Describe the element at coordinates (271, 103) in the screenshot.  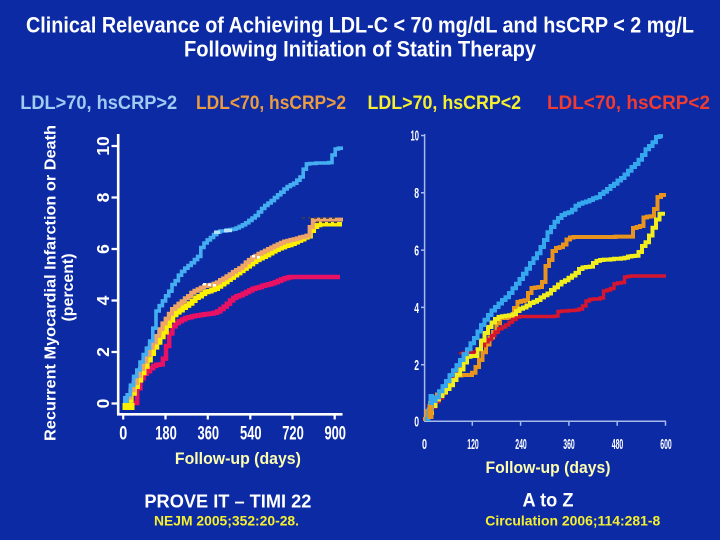
I see `svg-text: LDL<70, hsCRP>2` at that location.